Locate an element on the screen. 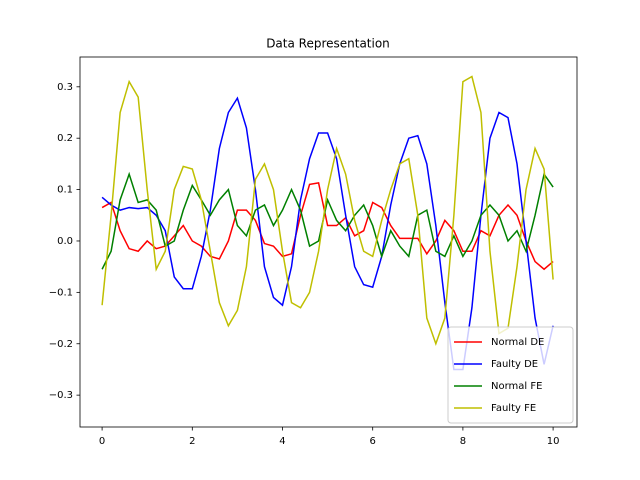  x-tick-label: 0 is located at coordinates (102, 441).